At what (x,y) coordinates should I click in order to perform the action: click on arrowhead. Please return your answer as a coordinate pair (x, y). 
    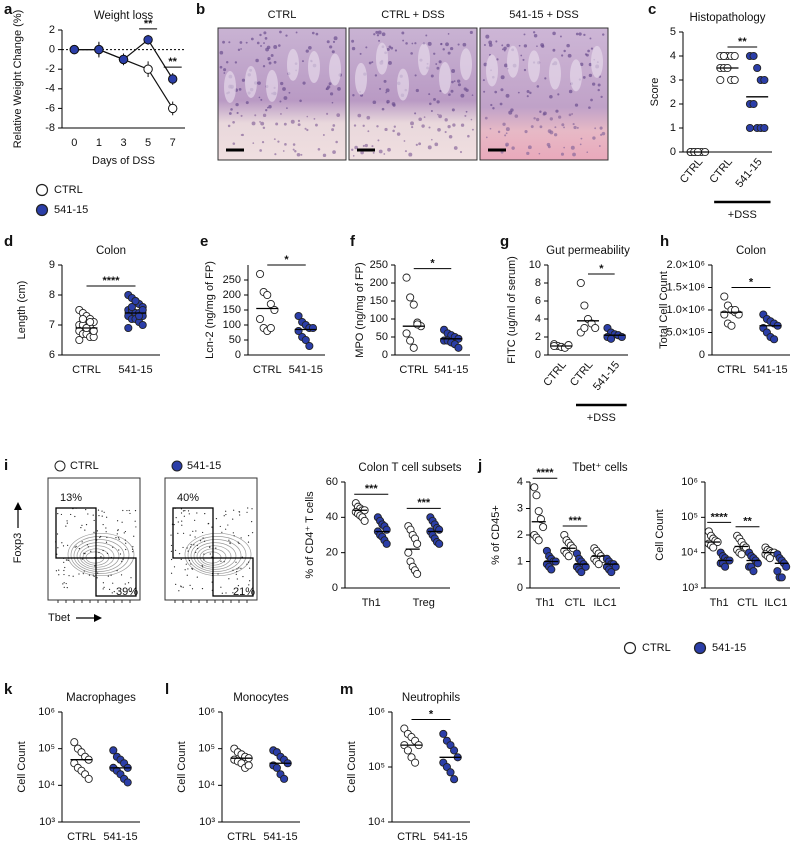
    Looking at the image, I should click on (18, 506).